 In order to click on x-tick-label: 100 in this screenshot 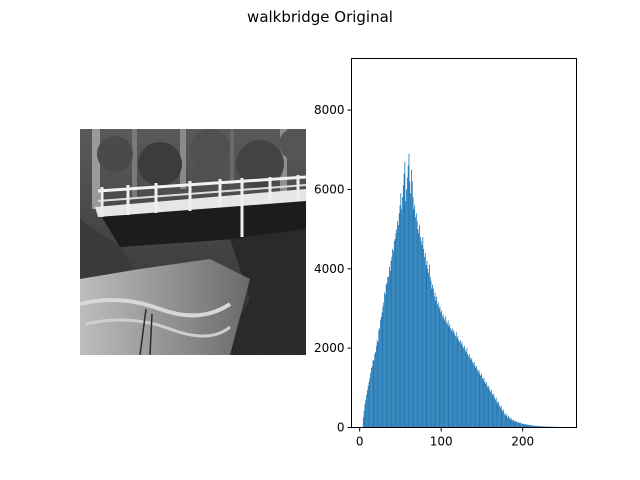, I will do `click(441, 442)`.